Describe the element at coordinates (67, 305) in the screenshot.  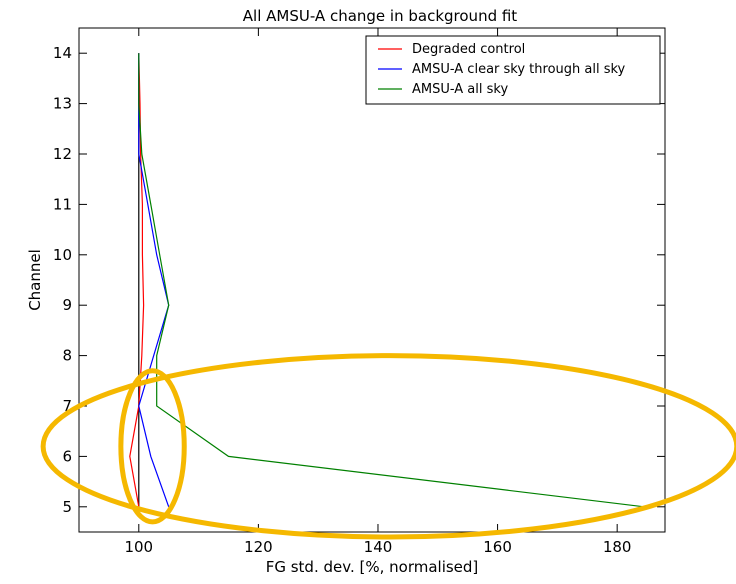
I see `y-tick-label: 9` at that location.